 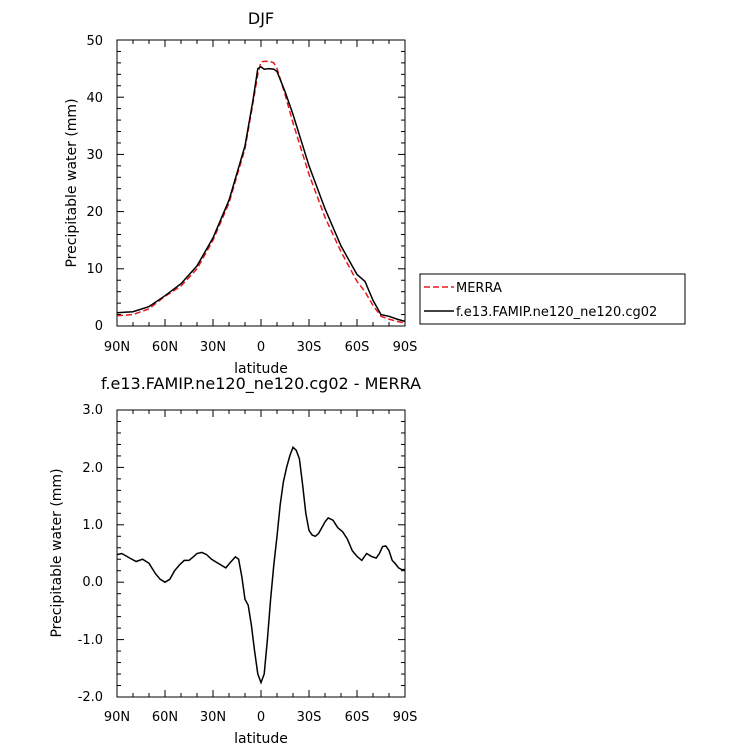 I want to click on bottom-x-tick-label: 30S, so click(x=309, y=717).